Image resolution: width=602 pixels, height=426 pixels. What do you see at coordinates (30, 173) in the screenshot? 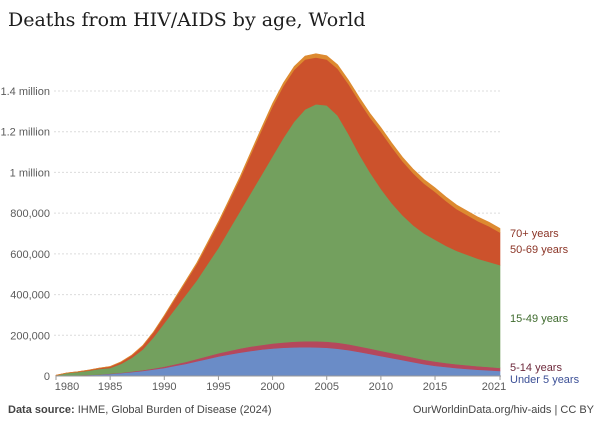
I see `y-tick-label: 1 million` at bounding box center [30, 173].